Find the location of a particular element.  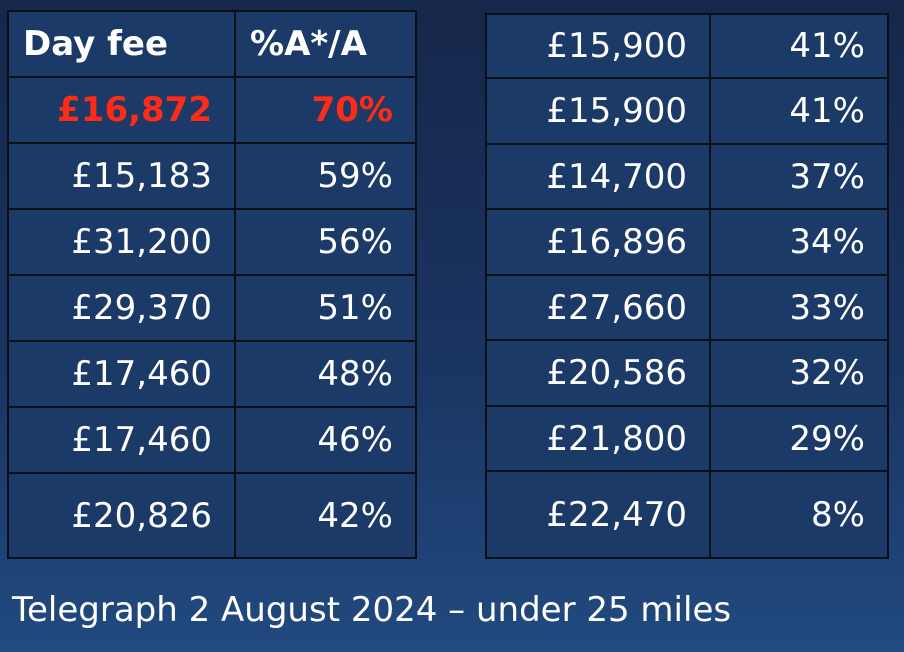

caption: Telegraph 2 August 2024 – under 25 miles is located at coordinates (372, 610).